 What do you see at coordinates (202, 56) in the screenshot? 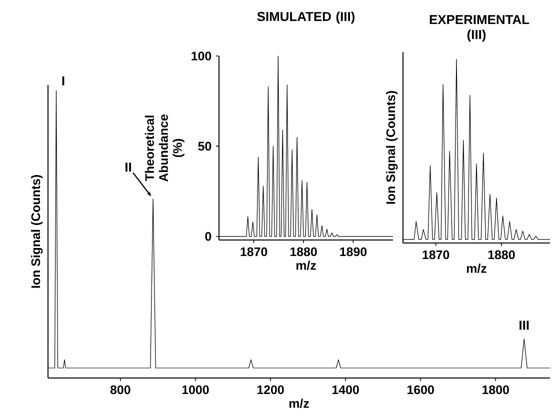
I see `y-tick-label: 100` at bounding box center [202, 56].